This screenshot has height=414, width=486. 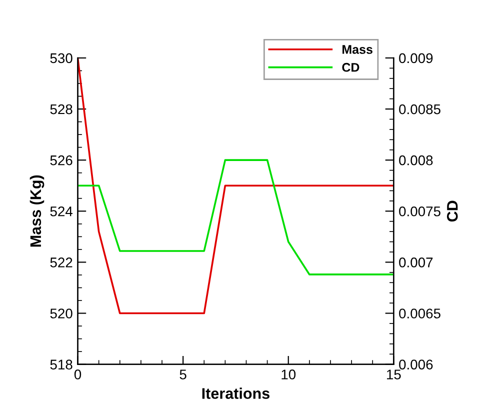 What do you see at coordinates (183, 375) in the screenshot?
I see `x-tick-label: 5` at bounding box center [183, 375].